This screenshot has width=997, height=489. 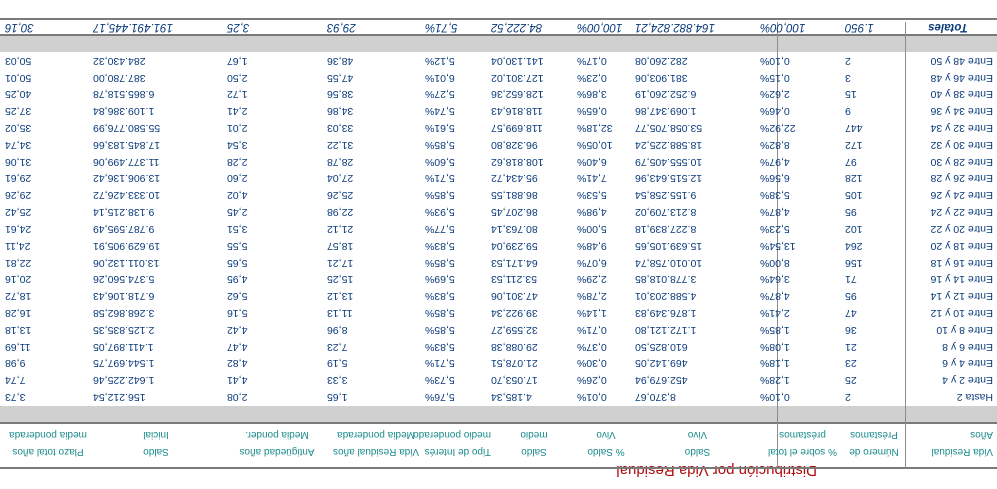 I want to click on table-cell: 4,87%, so click(x=775, y=296).